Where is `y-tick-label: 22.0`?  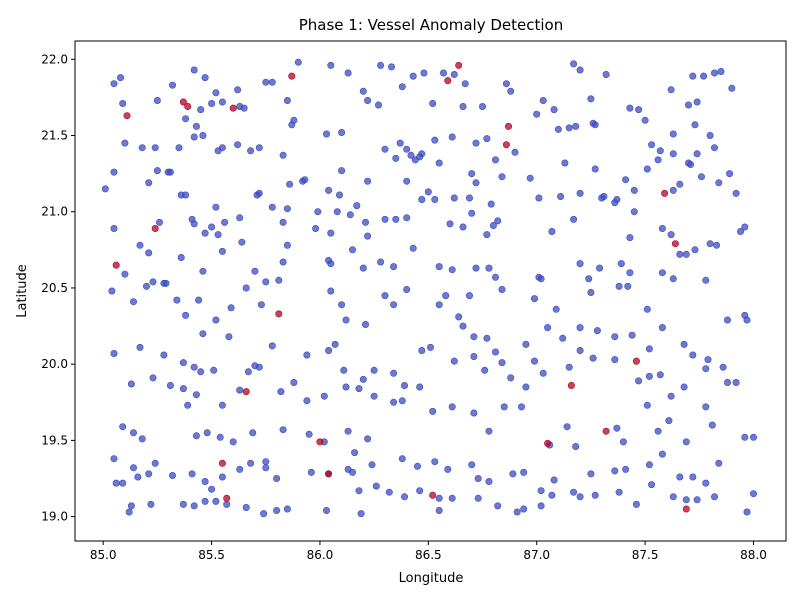 y-tick-label: 22.0 is located at coordinates (54, 59).